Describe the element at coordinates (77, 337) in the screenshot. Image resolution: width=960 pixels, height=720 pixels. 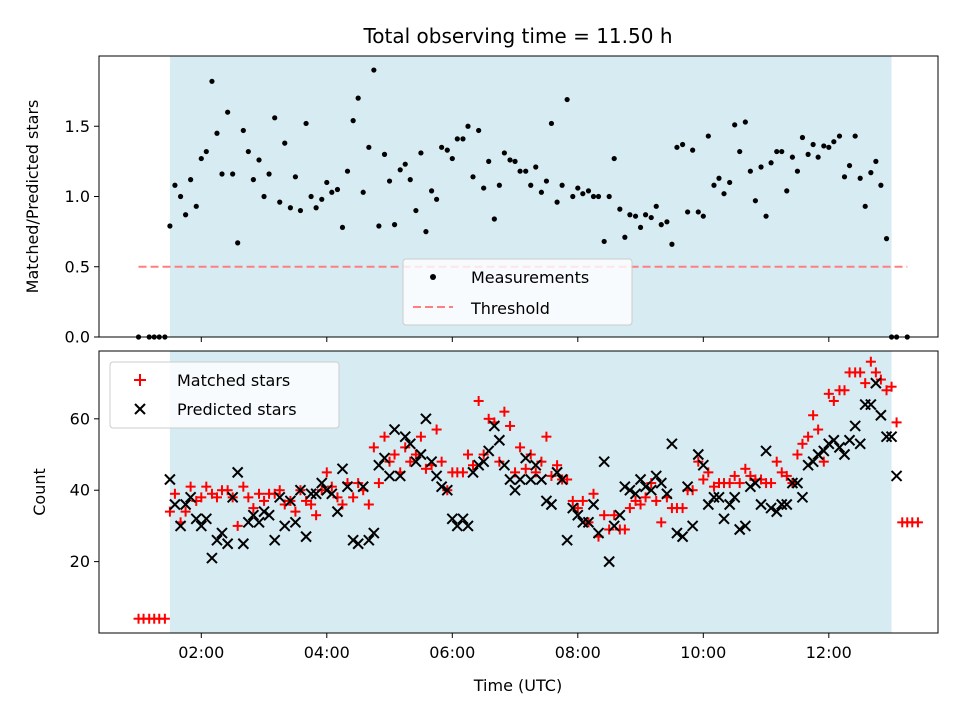
I see `ratio-y-tick-label: 0.0` at that location.